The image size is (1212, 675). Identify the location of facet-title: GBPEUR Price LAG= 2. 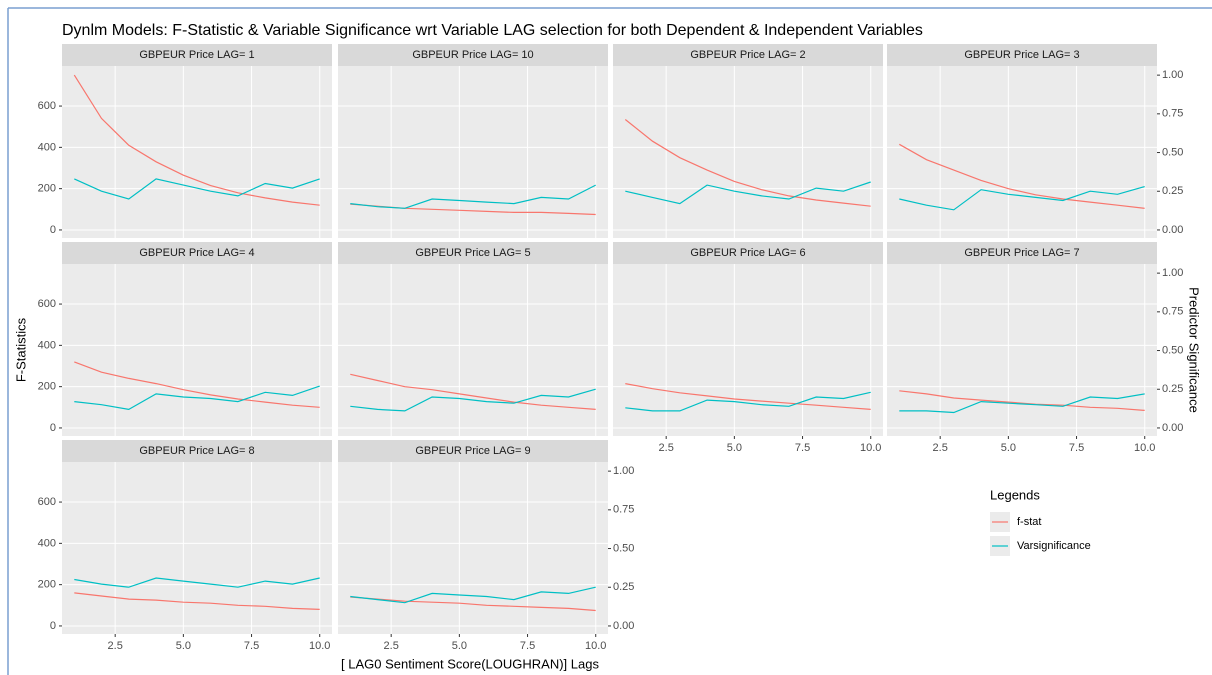
(747, 55).